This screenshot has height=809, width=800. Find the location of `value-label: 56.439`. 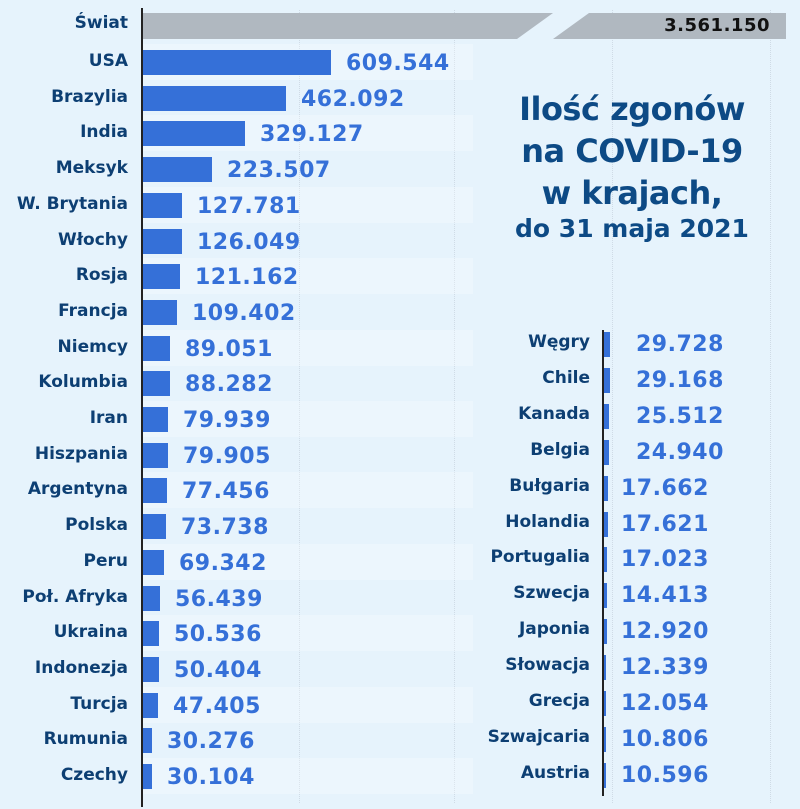

value-label: 56.439 is located at coordinates (219, 599).